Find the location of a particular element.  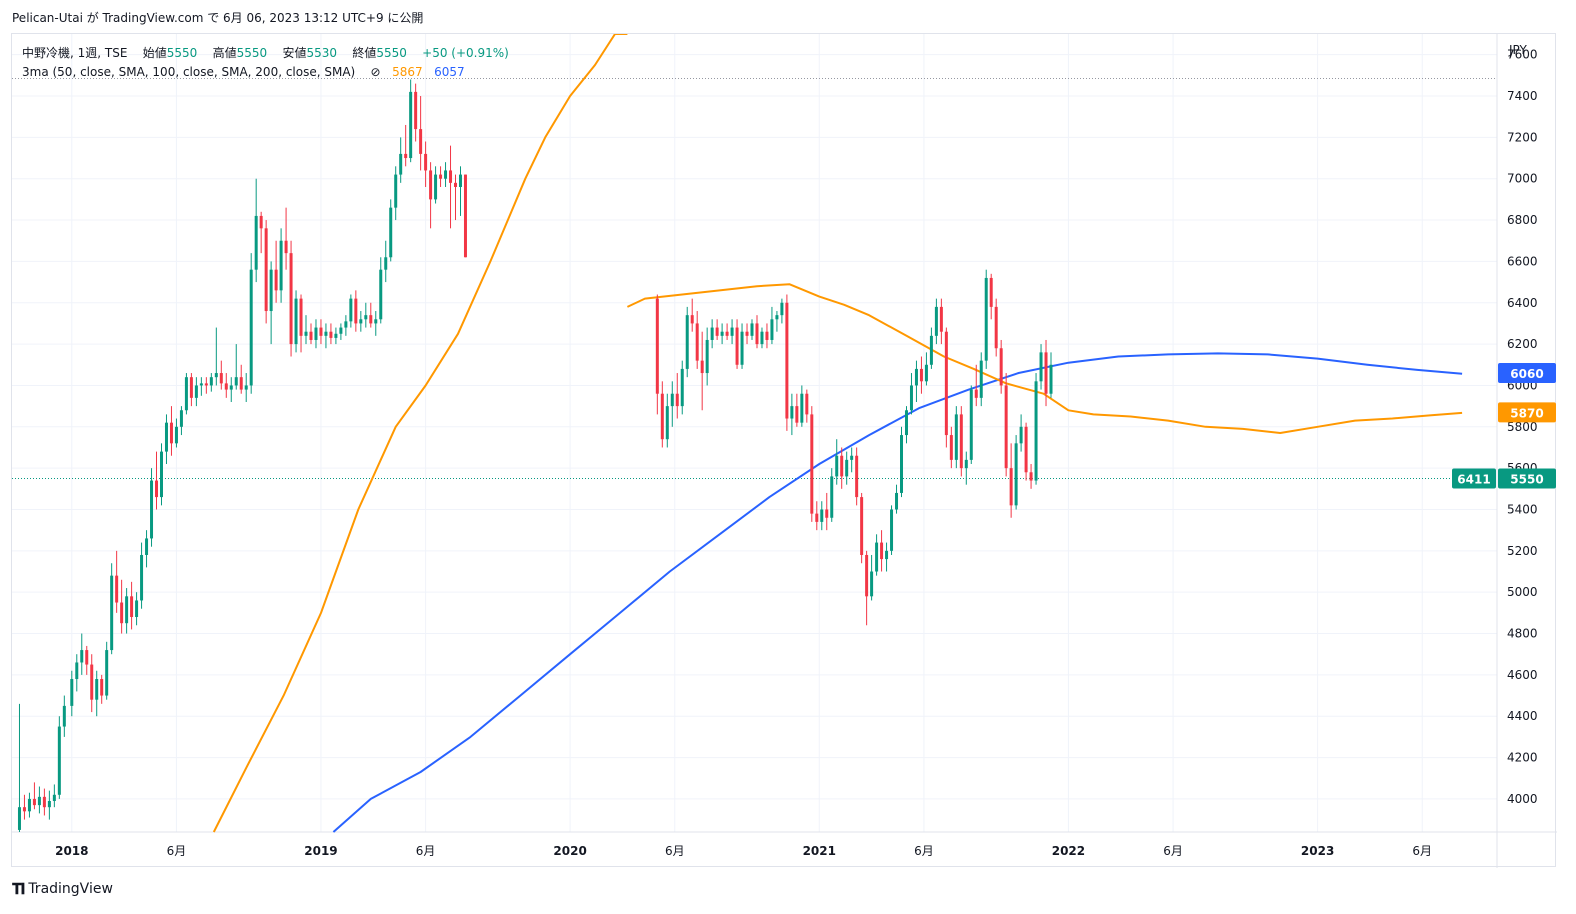

tradingview-logo: 𝐓𝐈 TradingView is located at coordinates (62, 889).